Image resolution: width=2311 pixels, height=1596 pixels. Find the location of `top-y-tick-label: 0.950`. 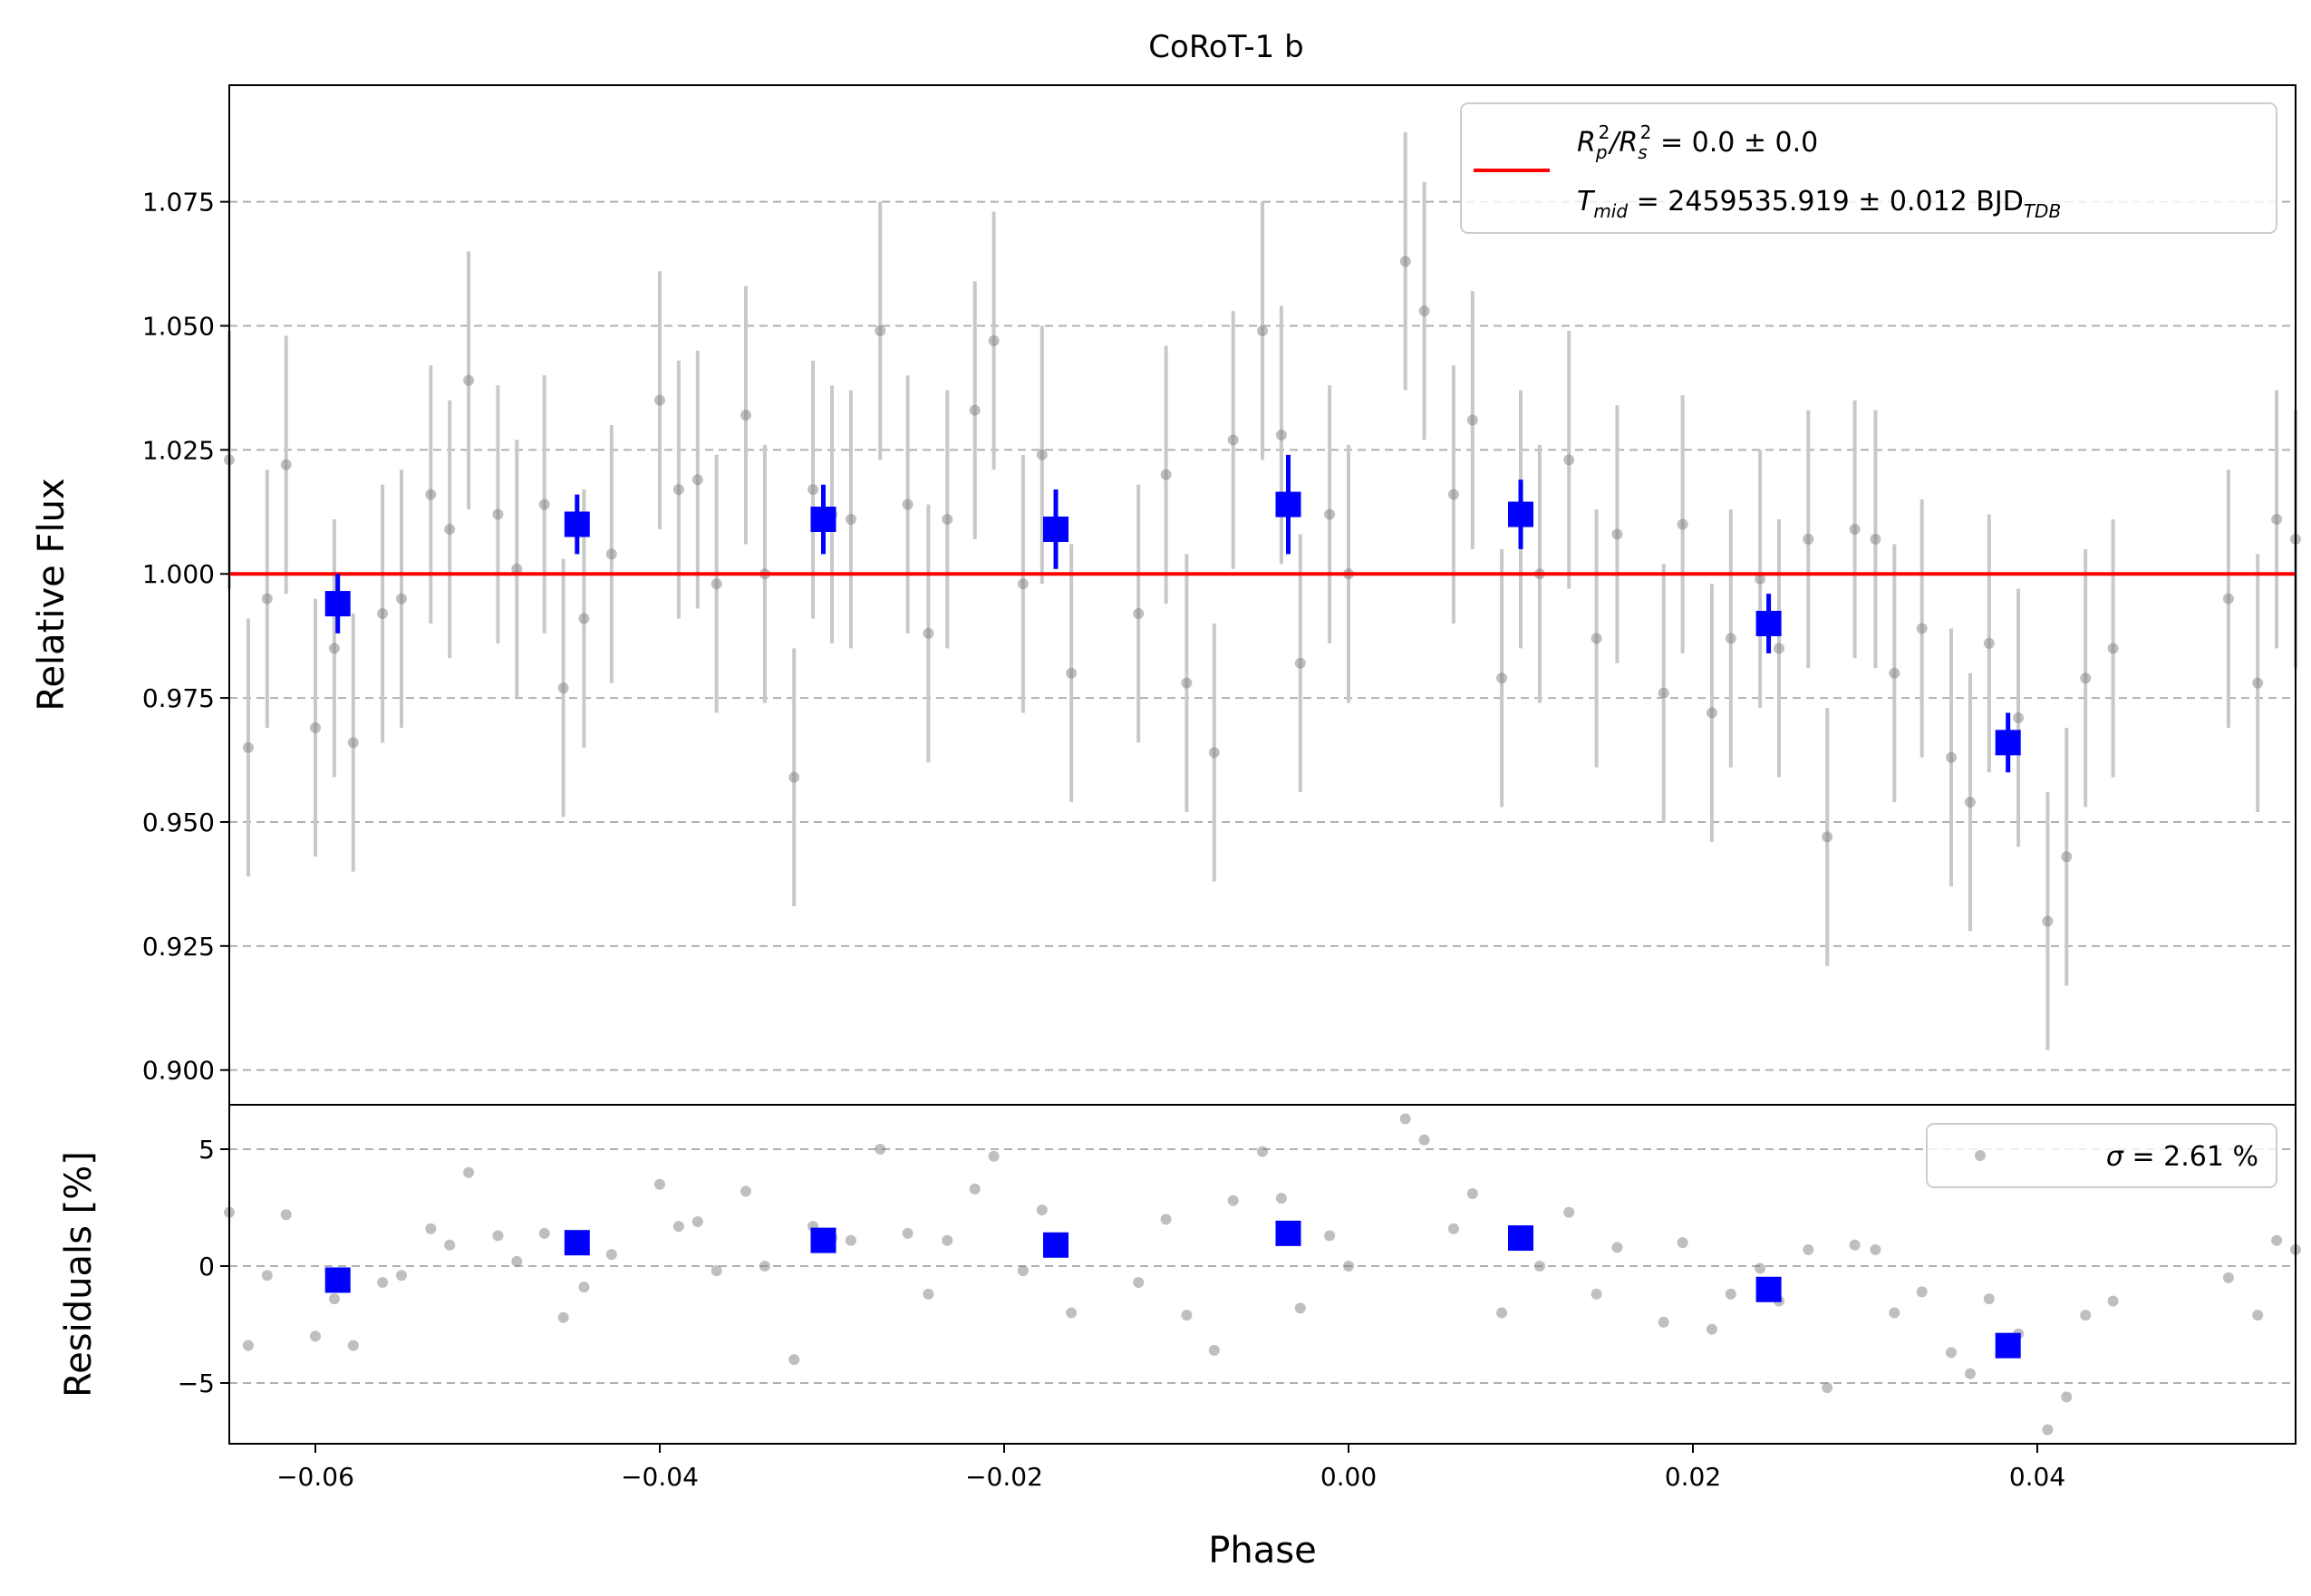

top-y-tick-label: 0.950 is located at coordinates (179, 822).